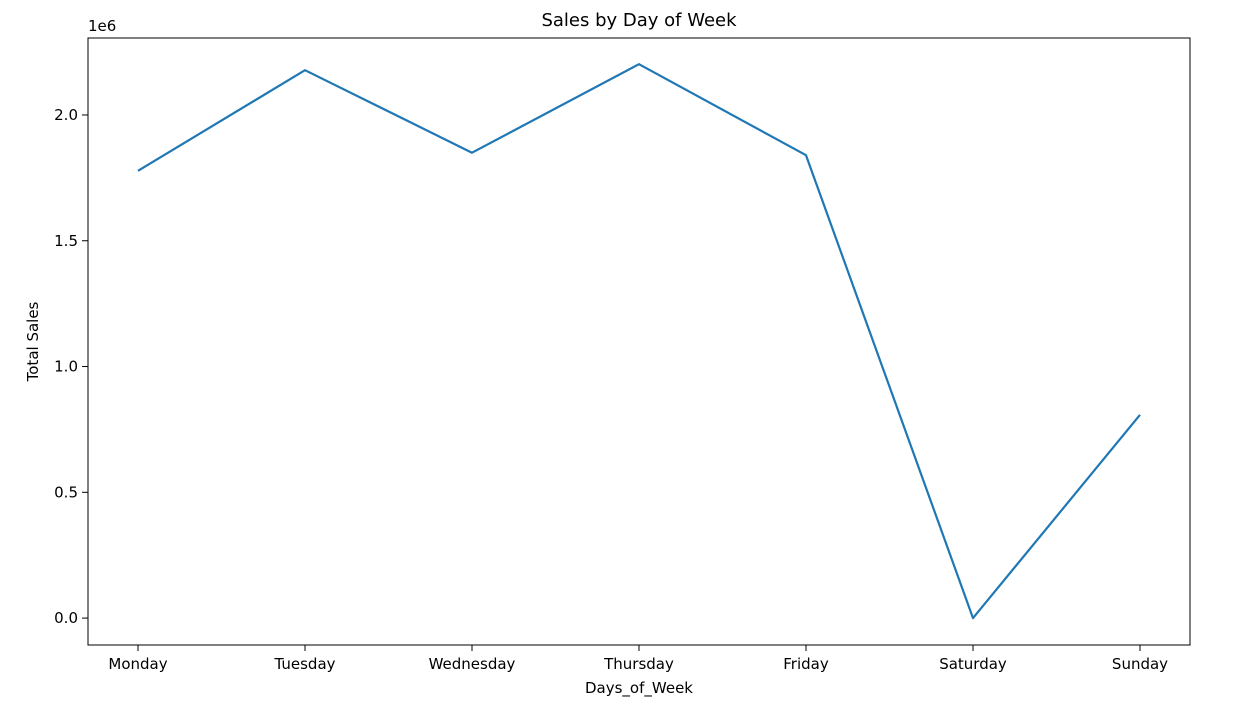  I want to click on x-axis-label: Days_of_Week, so click(639, 688).